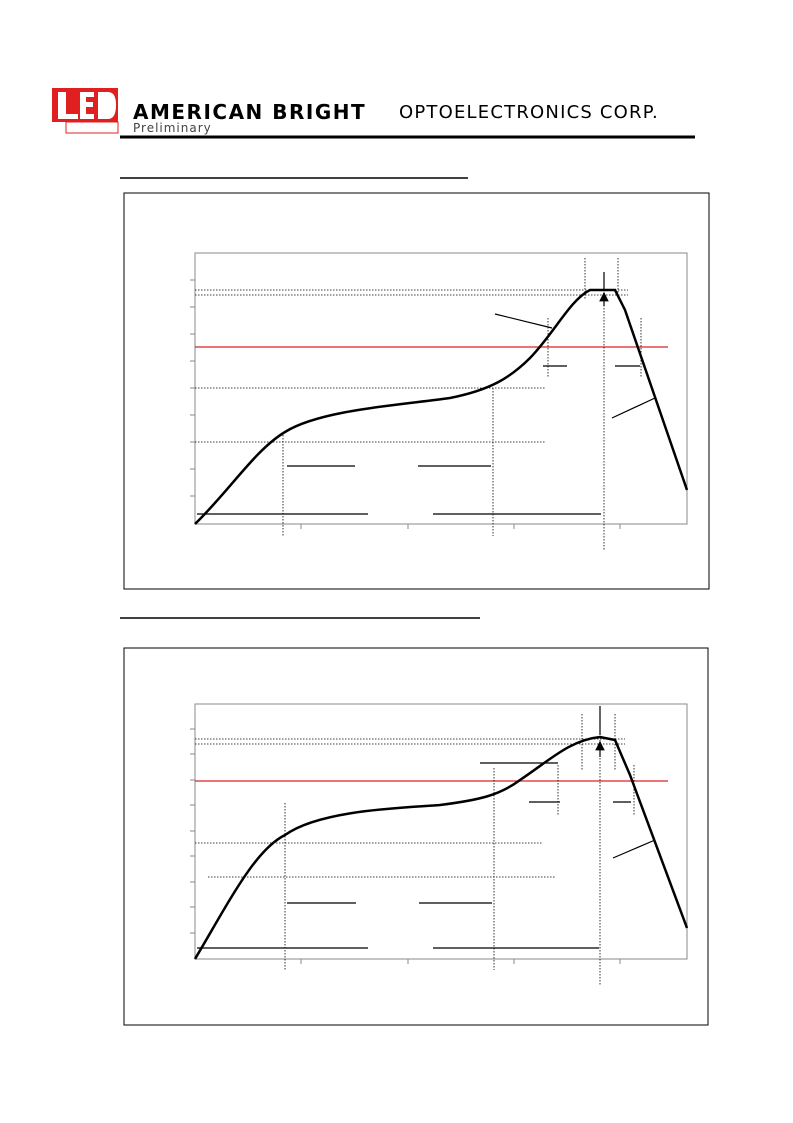 Image resolution: width=793 pixels, height=1123 pixels. I want to click on logo, so click(85, 111).